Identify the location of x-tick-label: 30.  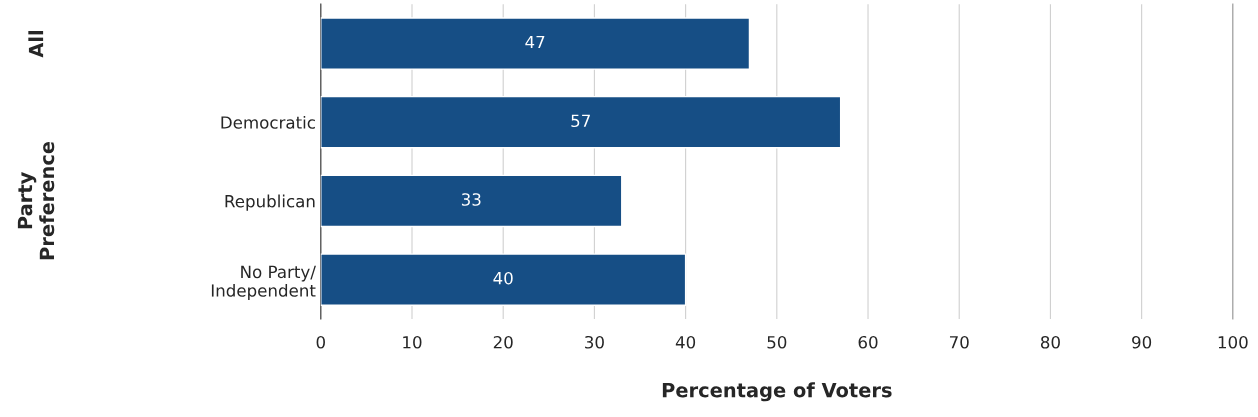
(594, 342).